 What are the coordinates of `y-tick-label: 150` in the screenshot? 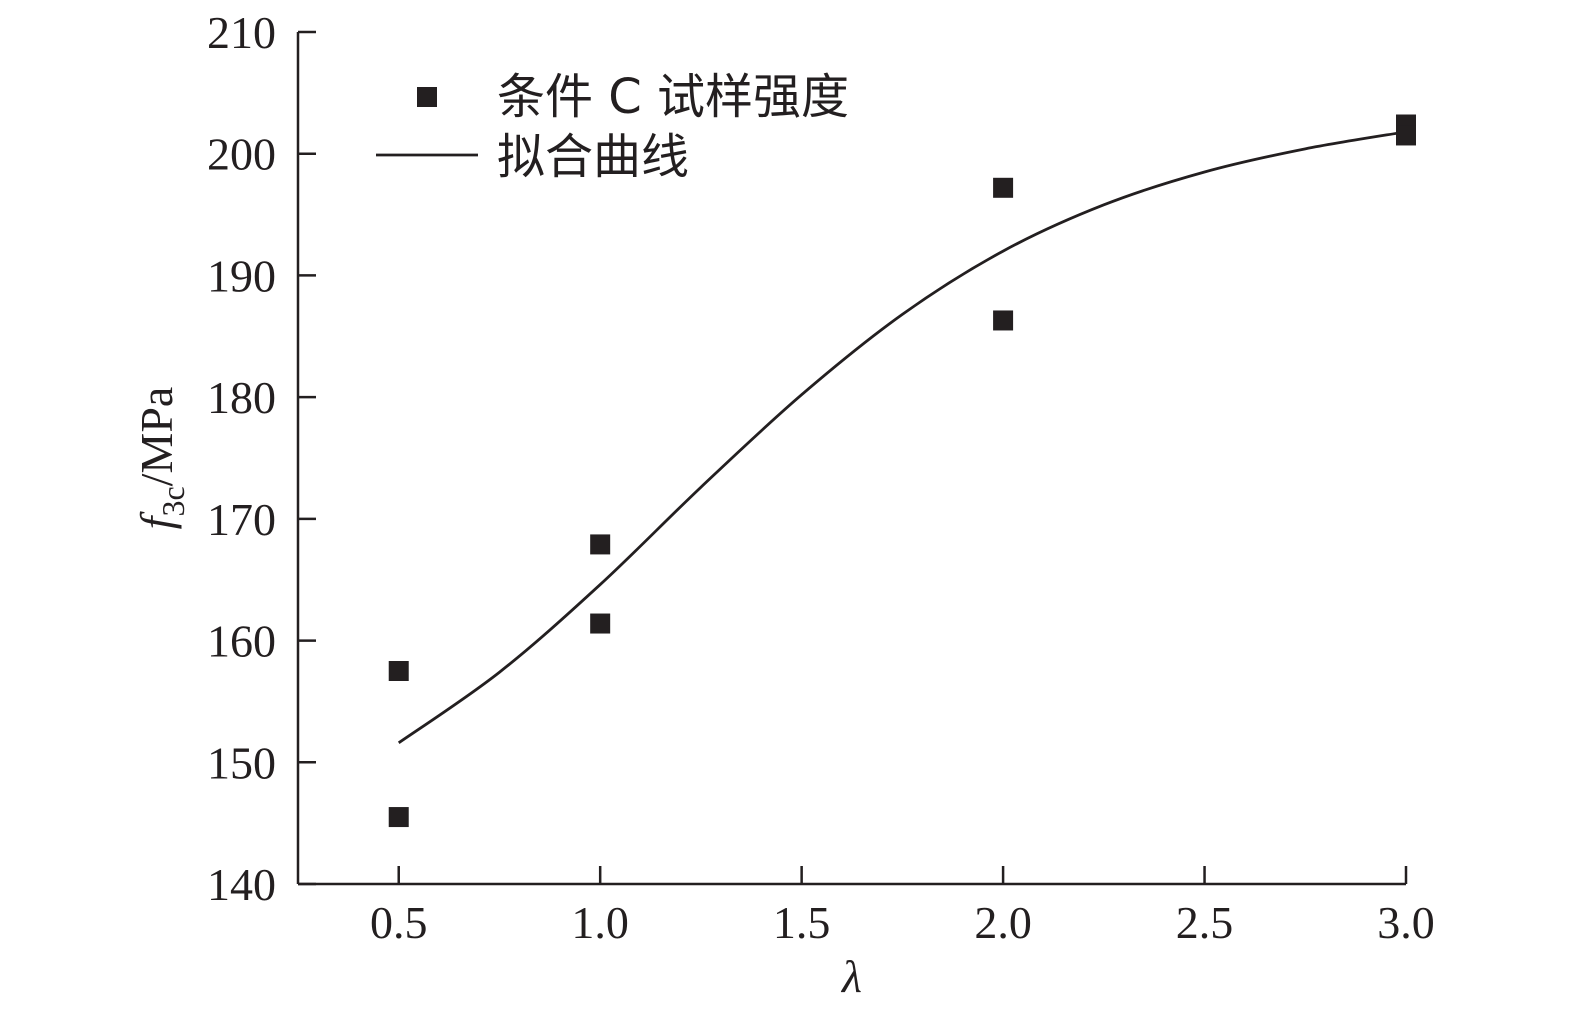 It's located at (241, 762).